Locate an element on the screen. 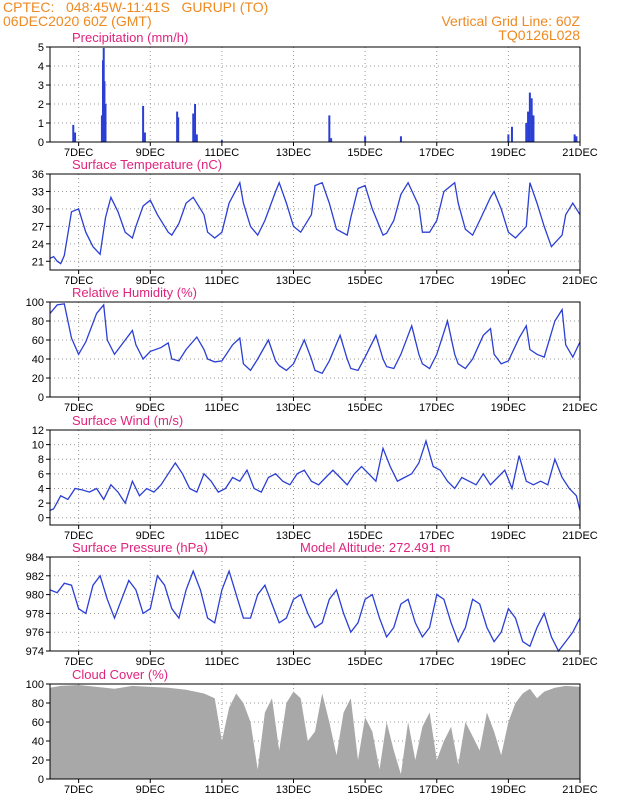  y-tick-label: 1 is located at coordinates (41, 124).